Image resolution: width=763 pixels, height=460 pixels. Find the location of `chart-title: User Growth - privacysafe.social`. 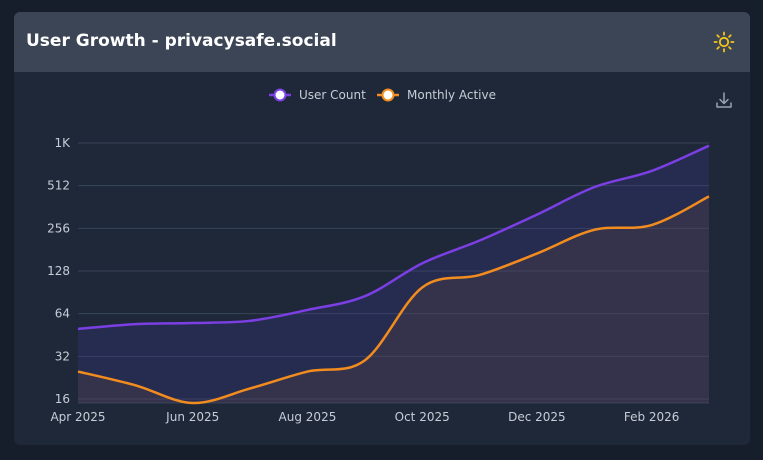

chart-title: User Growth - privacysafe.social is located at coordinates (181, 41).